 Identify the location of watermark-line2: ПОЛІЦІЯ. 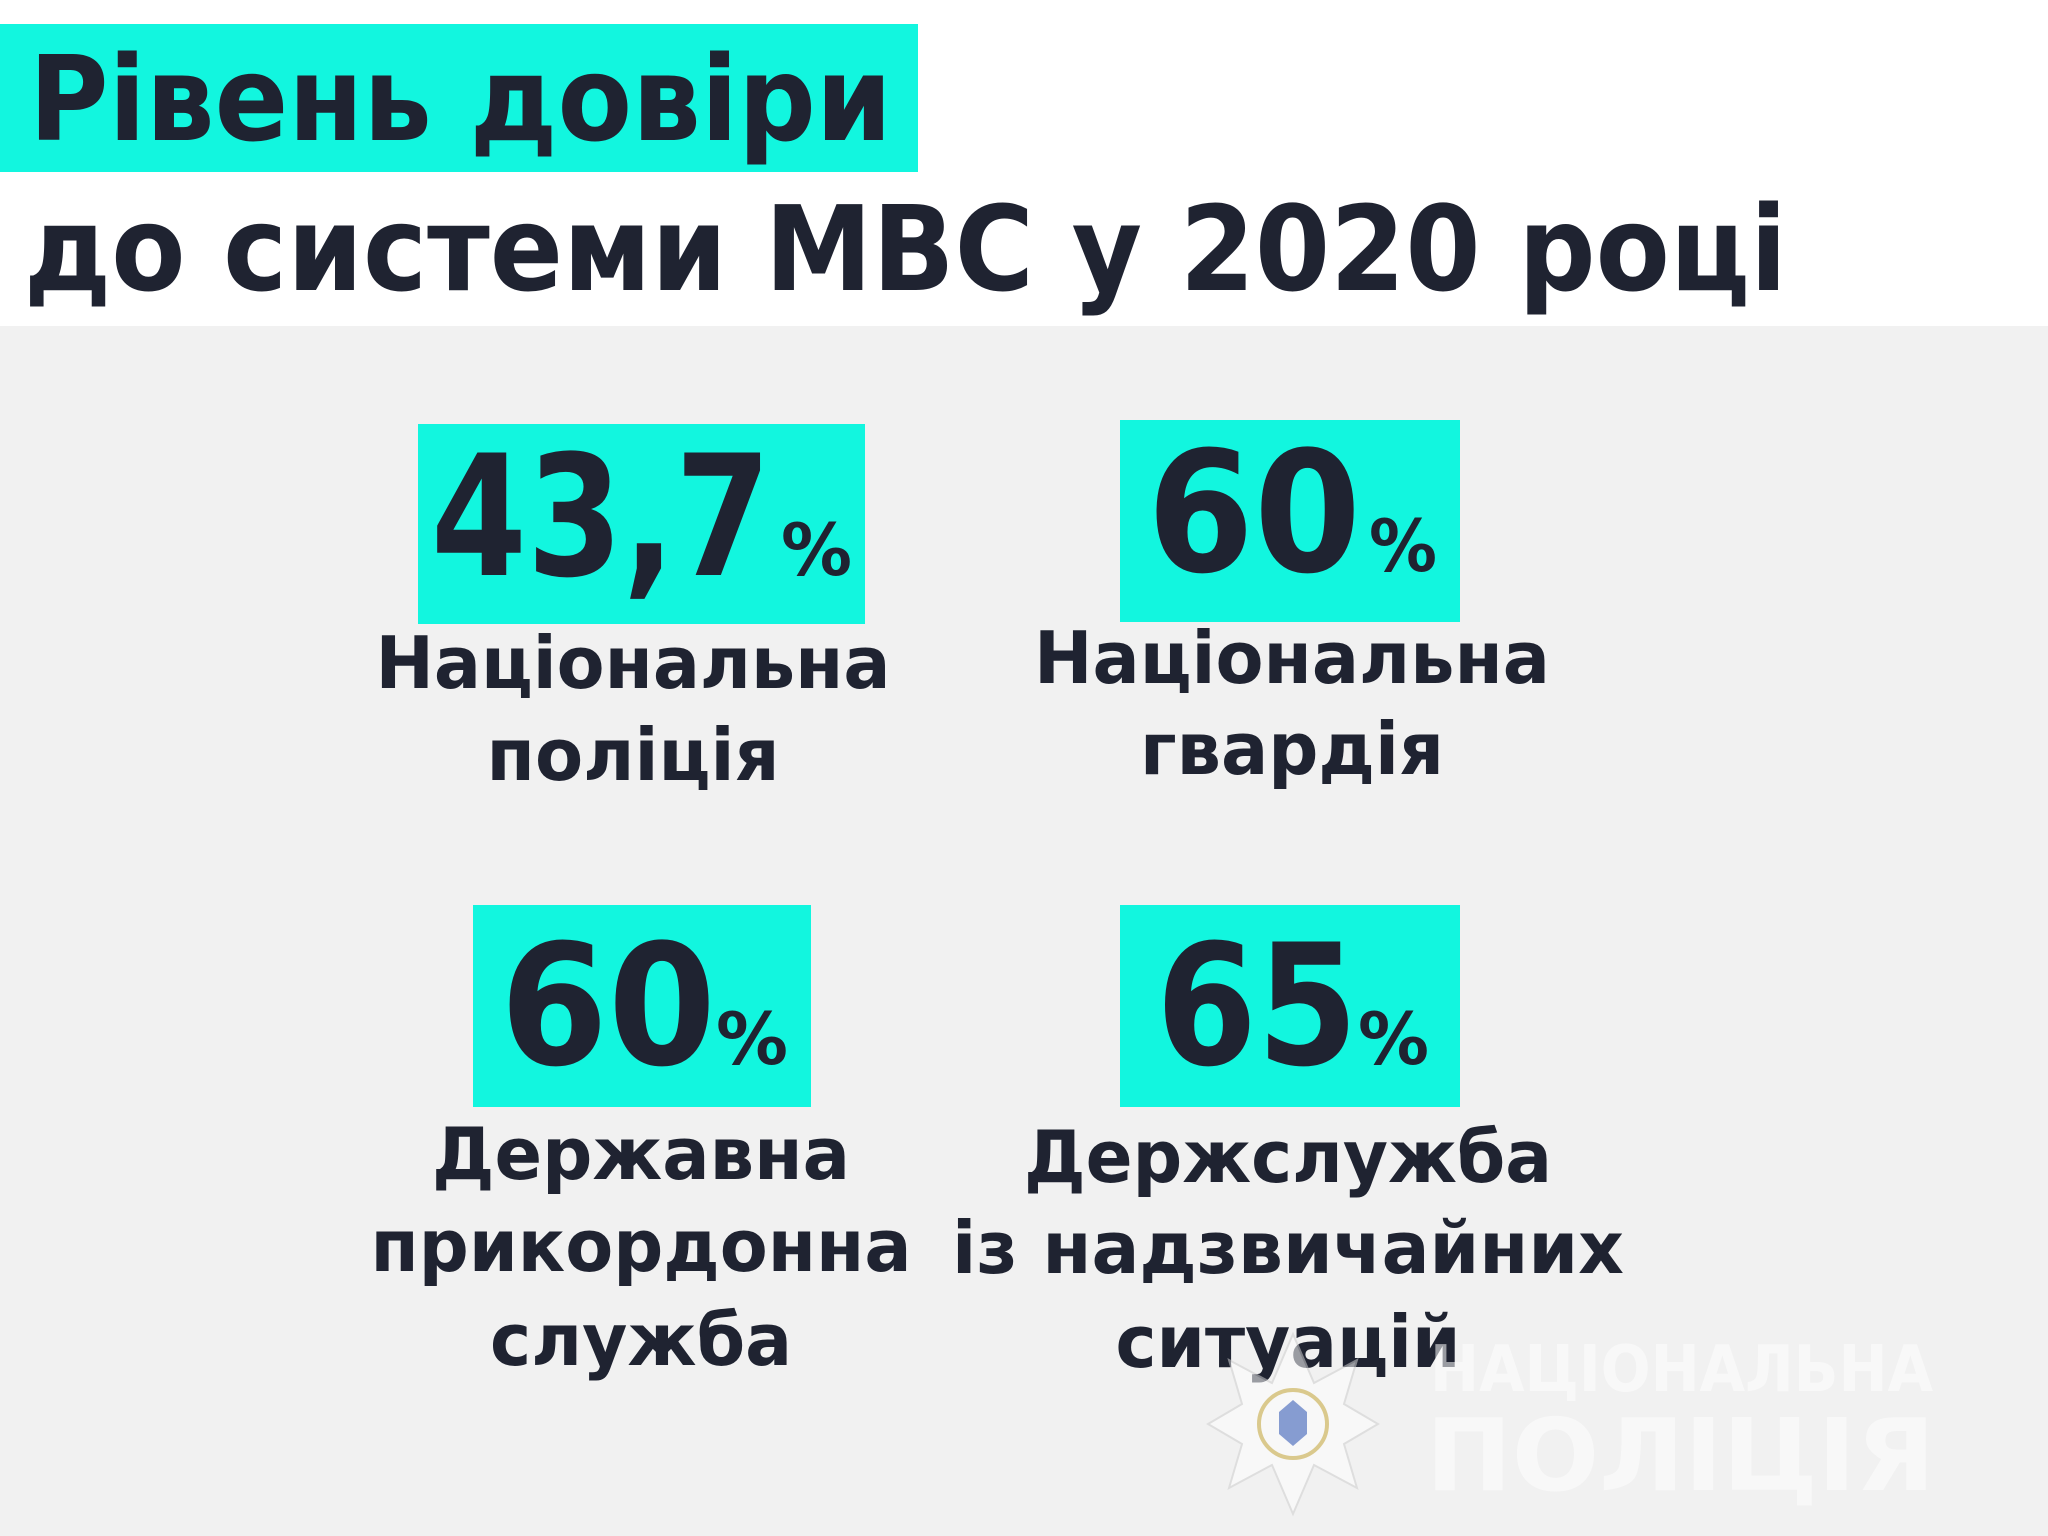
(1680, 1455).